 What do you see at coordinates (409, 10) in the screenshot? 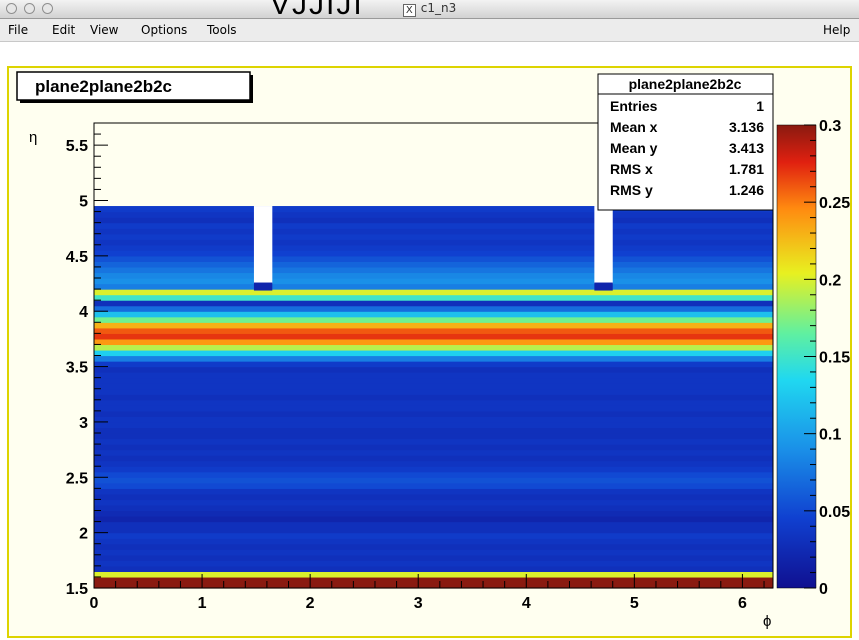
I see `x11-icon: X` at bounding box center [409, 10].